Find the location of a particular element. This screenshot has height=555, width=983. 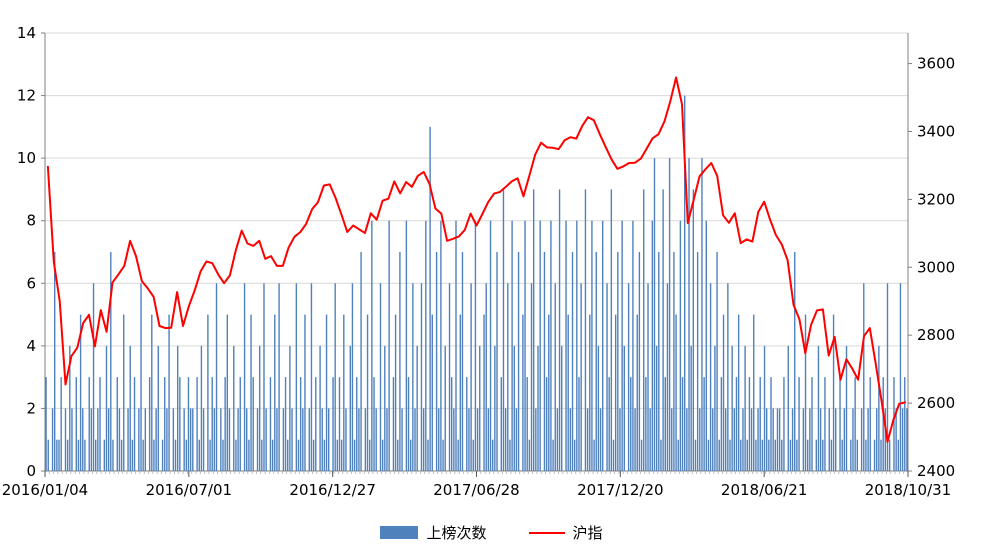

x-axis-label: 2017/06/28 is located at coordinates (476, 490).